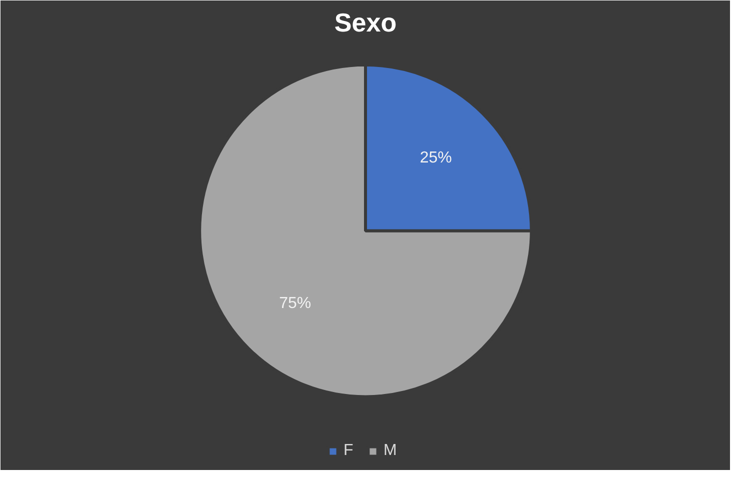 This screenshot has width=738, height=480. I want to click on data-label: 25%, so click(436, 158).